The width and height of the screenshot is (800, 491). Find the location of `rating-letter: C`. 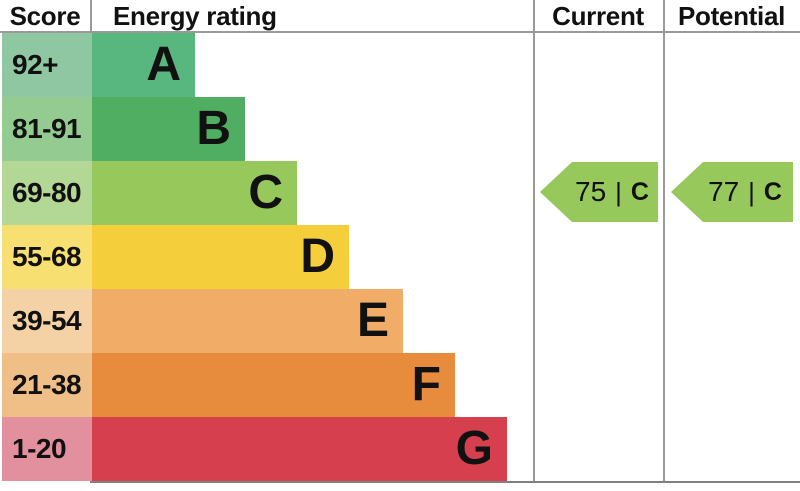

rating-letter: C is located at coordinates (265, 192).